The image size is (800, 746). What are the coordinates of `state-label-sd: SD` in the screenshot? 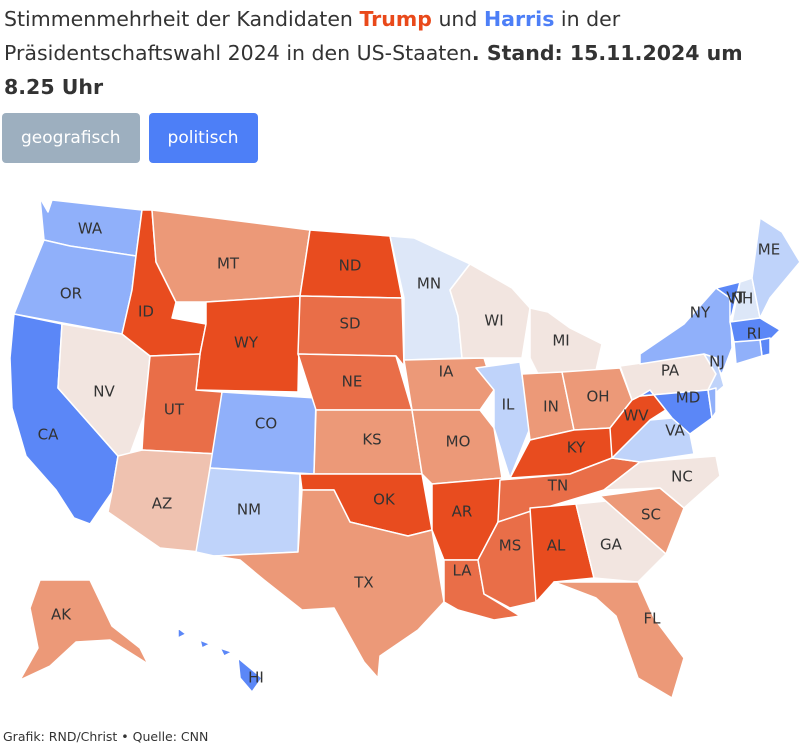 It's located at (349, 324).